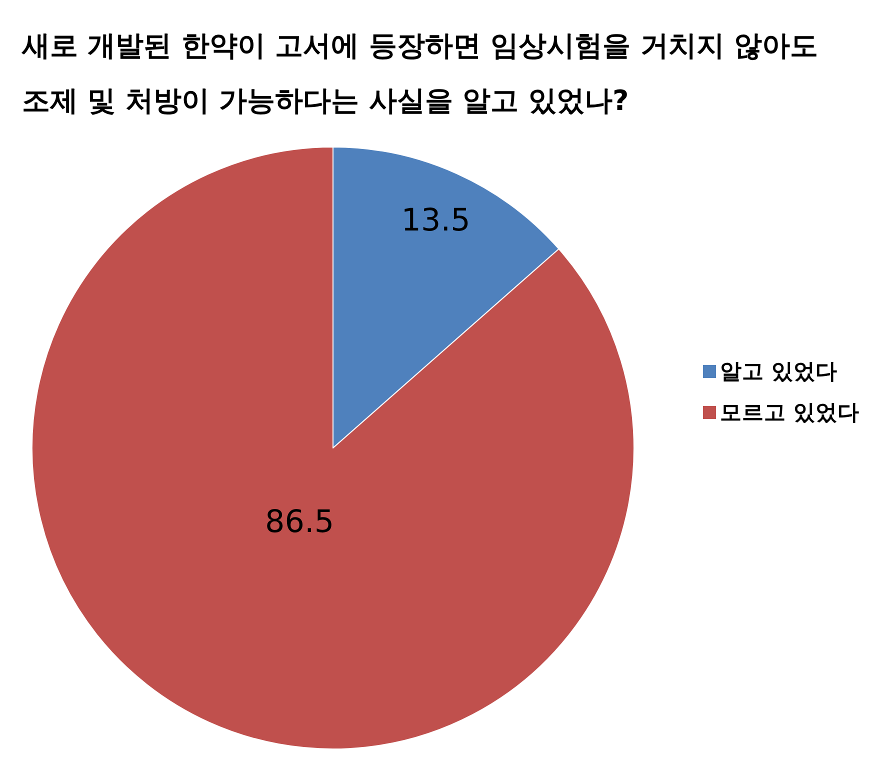  I want to click on legend-label: 모르고 있었다, so click(790, 413).